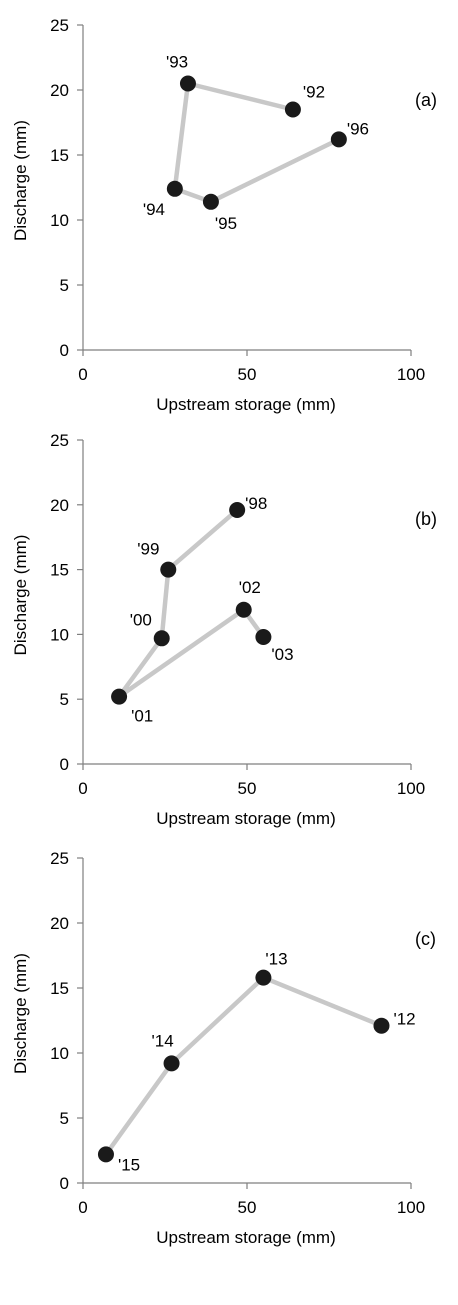  What do you see at coordinates (177, 62) in the screenshot?
I see `data-point-label: '93` at bounding box center [177, 62].